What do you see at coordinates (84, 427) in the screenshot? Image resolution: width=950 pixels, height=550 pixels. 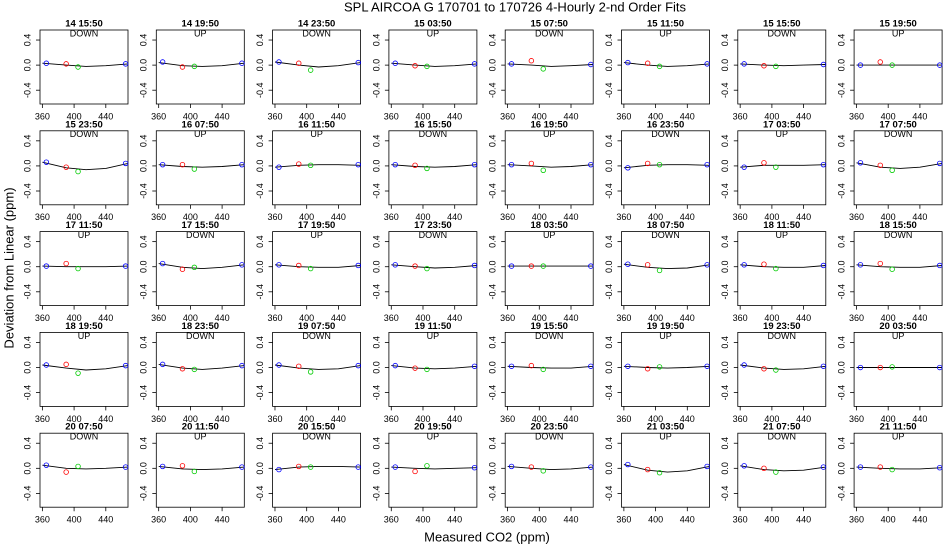 I see `panel-title: 20 07:50` at bounding box center [84, 427].